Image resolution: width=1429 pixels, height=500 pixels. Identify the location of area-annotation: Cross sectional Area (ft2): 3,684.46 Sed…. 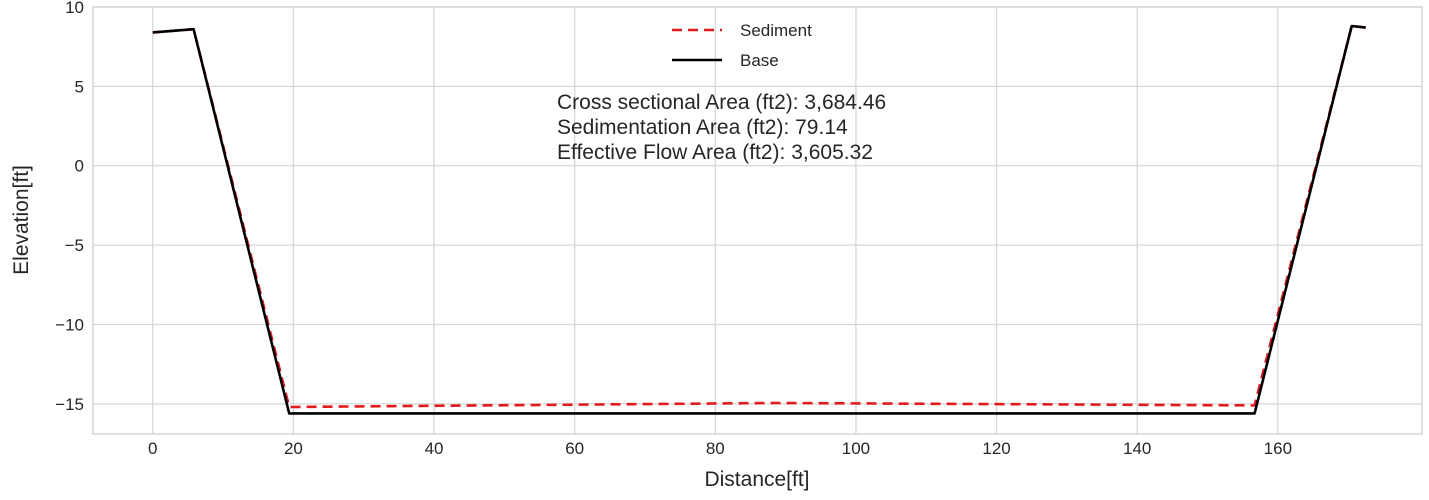
(721, 127).